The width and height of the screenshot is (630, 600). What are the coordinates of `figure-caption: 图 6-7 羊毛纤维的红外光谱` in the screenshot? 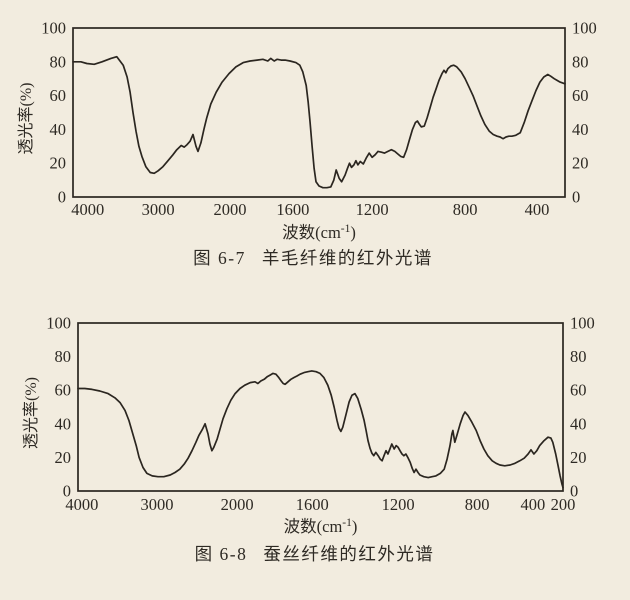 It's located at (313, 258).